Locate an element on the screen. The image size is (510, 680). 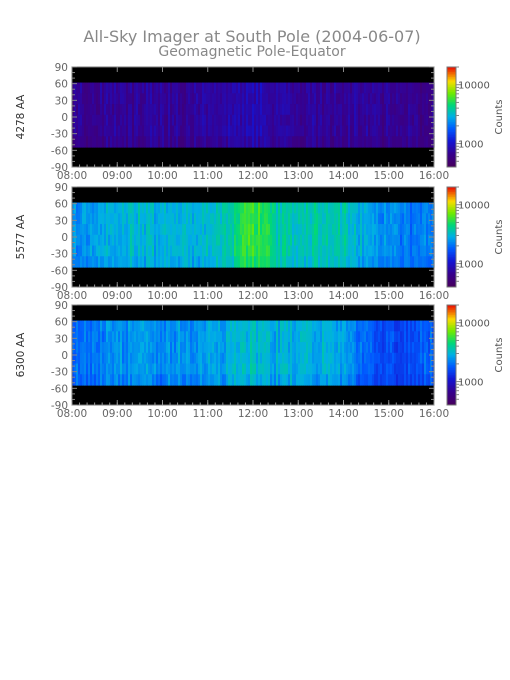
x-tick-label: 09:00 is located at coordinates (117, 176).